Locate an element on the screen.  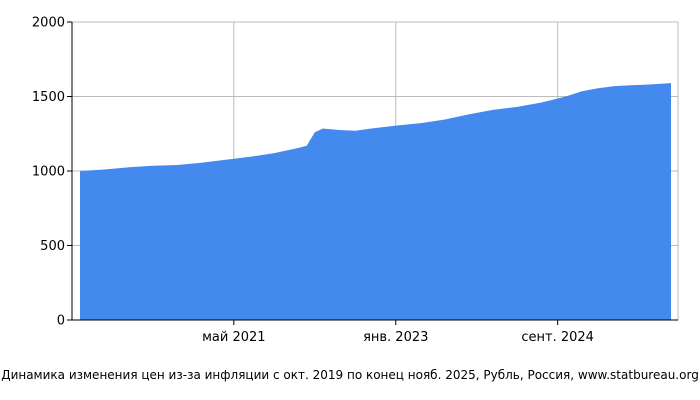
y-tick-label: 2000 is located at coordinates (48, 23).